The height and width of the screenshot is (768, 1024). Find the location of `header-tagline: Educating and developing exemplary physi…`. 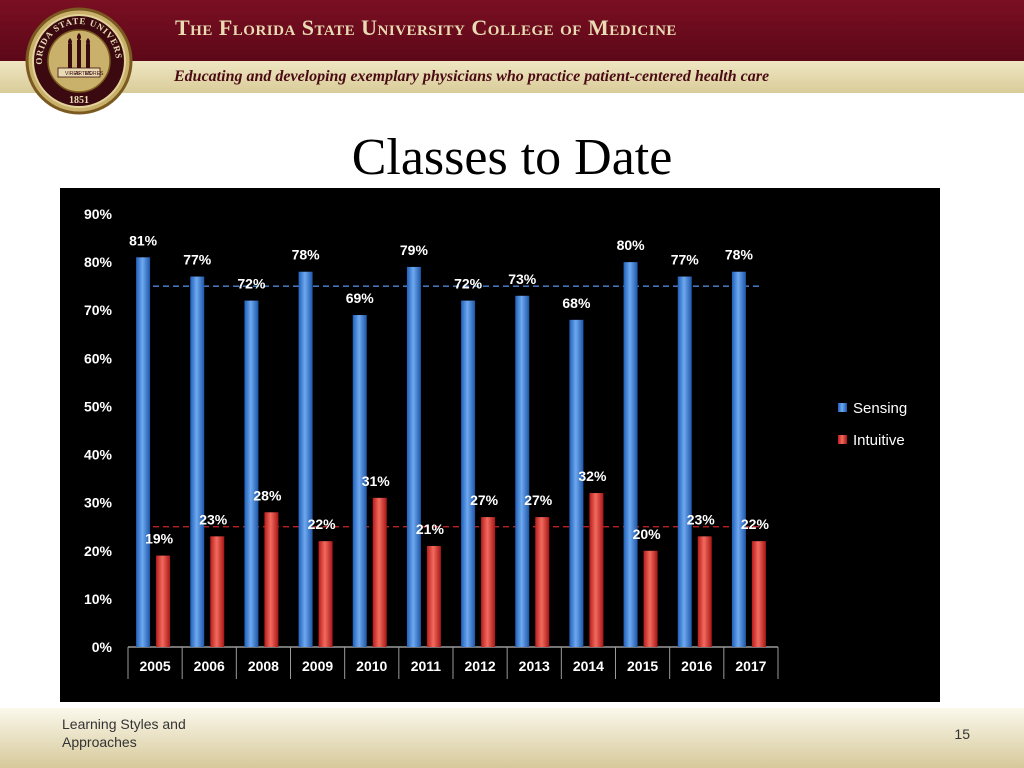

header-tagline: Educating and developing exemplary physi… is located at coordinates (472, 76).